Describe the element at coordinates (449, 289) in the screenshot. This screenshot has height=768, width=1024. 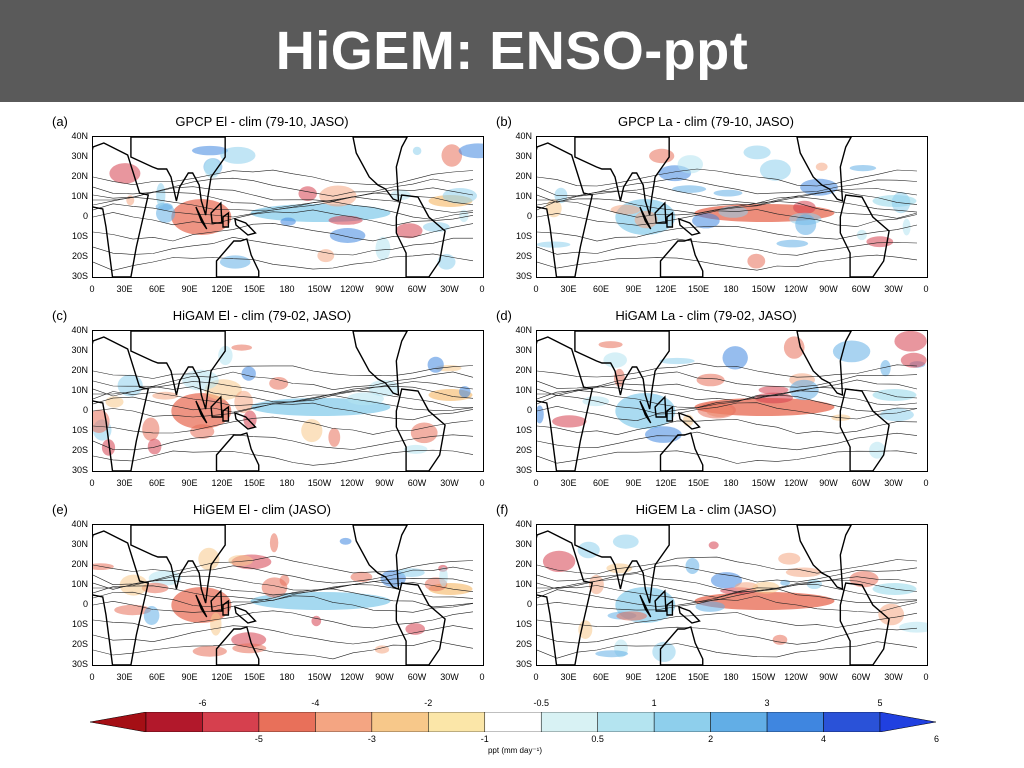
I see `lon-tick-label: 30W` at that location.